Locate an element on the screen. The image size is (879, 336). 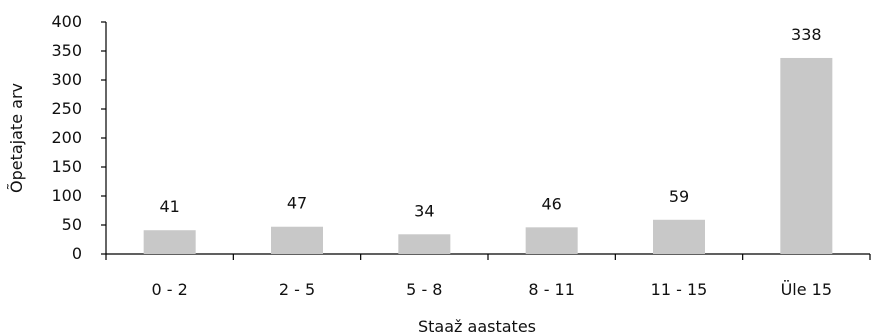
y-axis-title: Õpetajate arv is located at coordinates (16, 138).